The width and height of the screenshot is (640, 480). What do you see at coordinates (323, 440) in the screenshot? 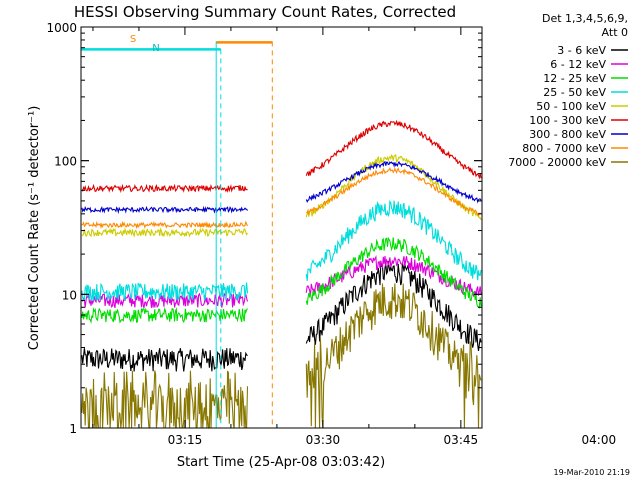
I see `x-tick-label: 03:30` at bounding box center [323, 440].